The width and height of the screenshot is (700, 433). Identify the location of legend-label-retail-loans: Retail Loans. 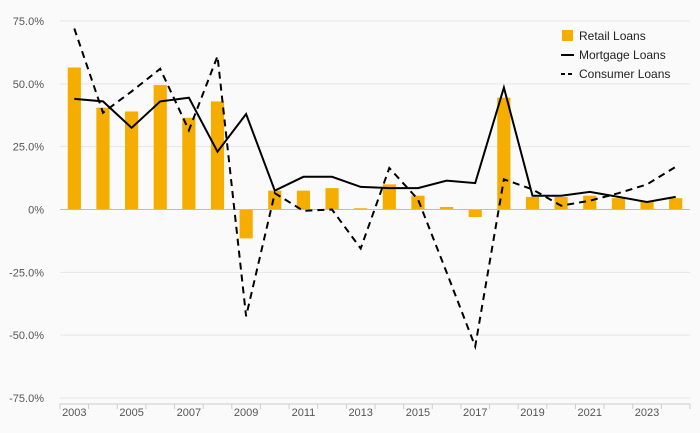
(612, 36).